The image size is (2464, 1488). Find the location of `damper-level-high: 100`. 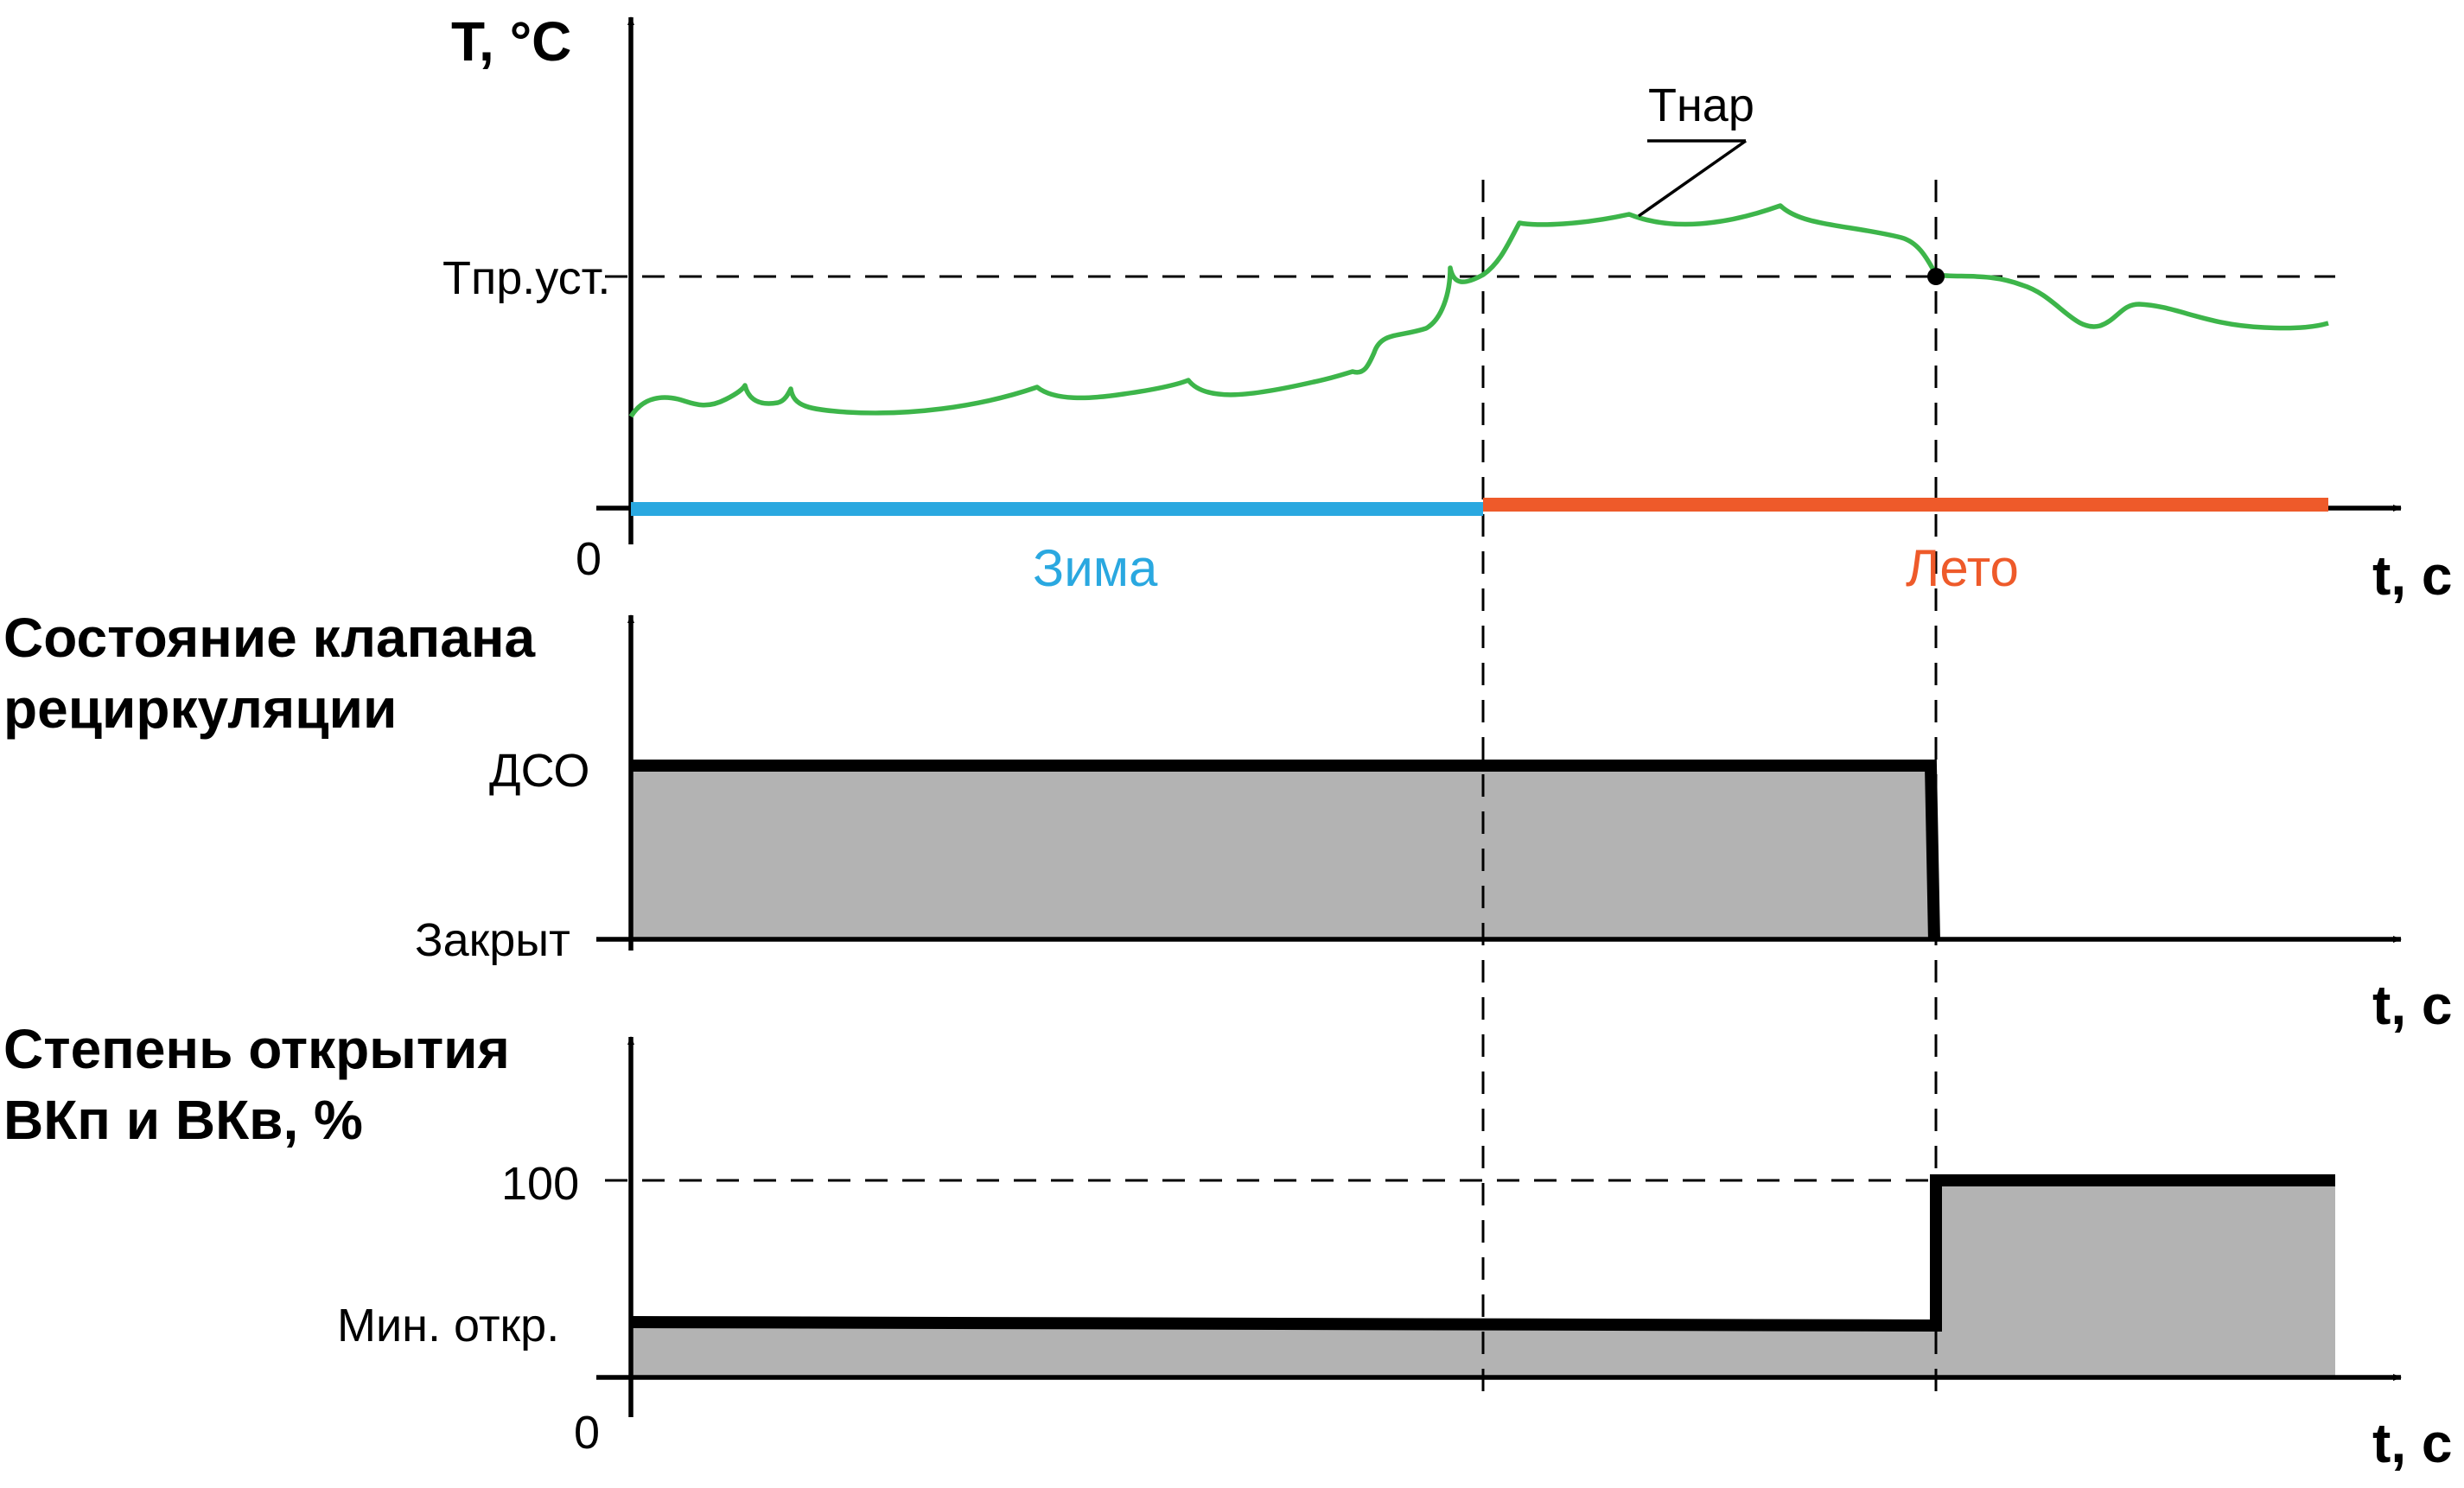

damper-level-high: 100 is located at coordinates (540, 1184).